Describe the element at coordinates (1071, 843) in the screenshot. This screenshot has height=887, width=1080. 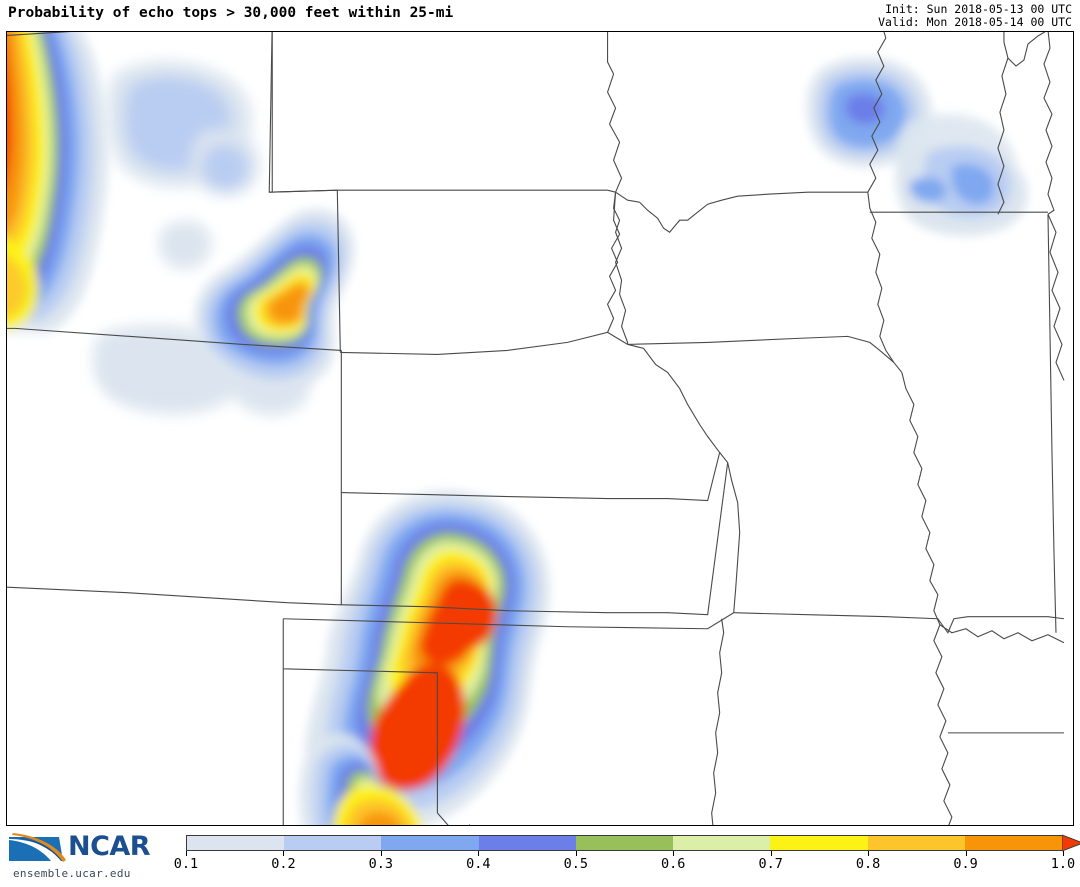
I see `colorbar-extend-arrow` at that location.